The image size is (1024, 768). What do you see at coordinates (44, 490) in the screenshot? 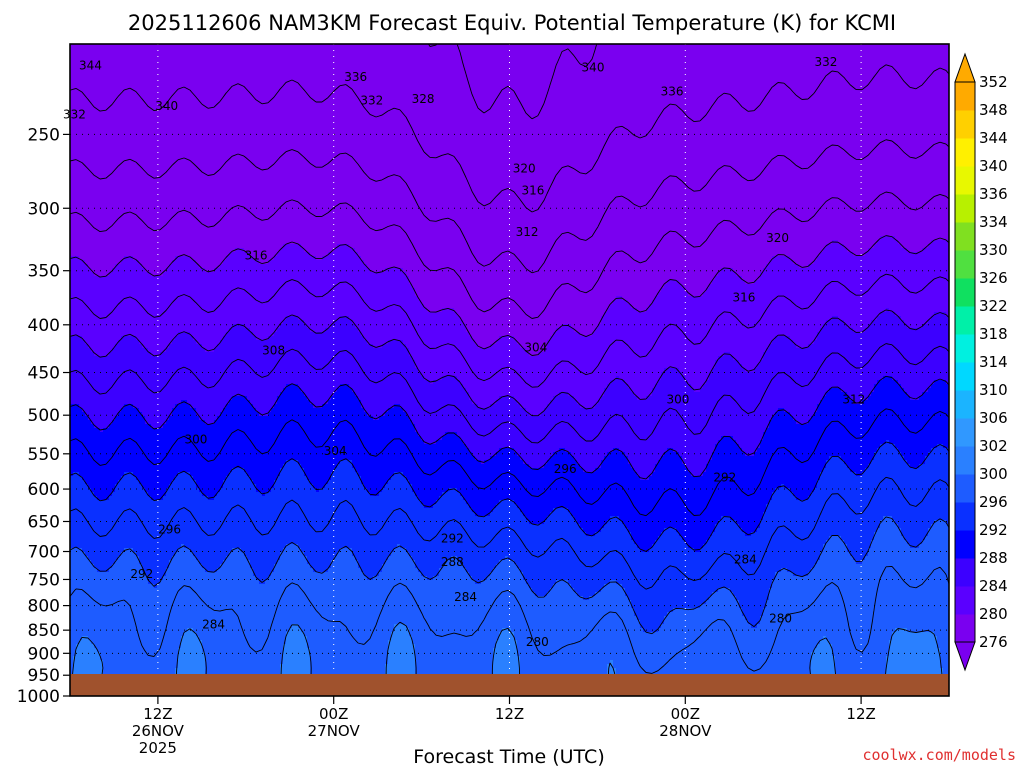
I see `y-tick-label: 600` at bounding box center [44, 490].